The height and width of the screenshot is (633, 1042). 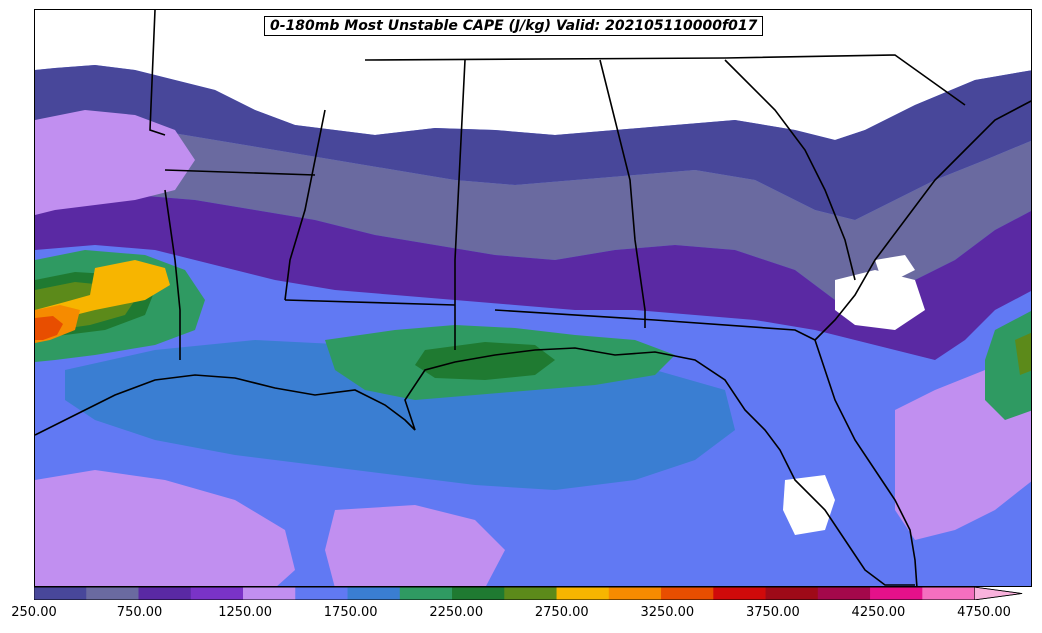 I want to click on al-ga-border, so click(x=622, y=193).